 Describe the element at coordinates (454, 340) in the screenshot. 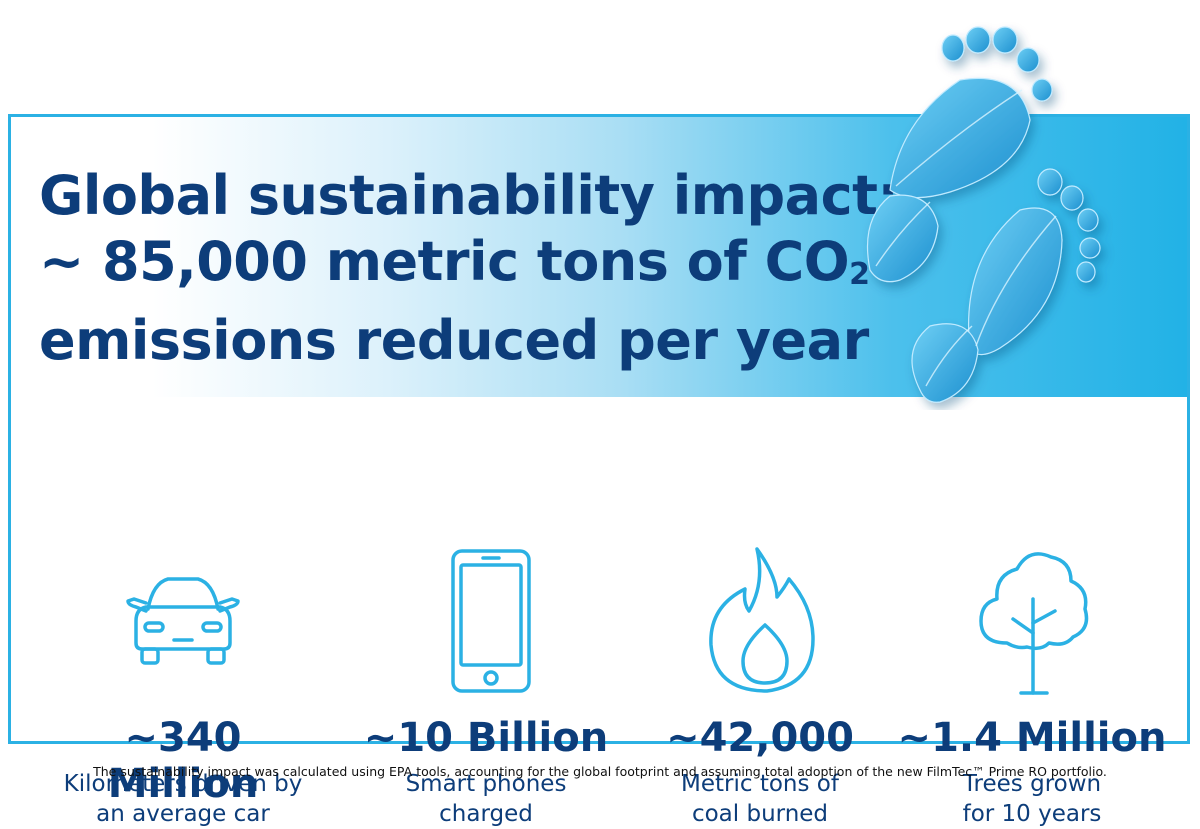

I see `headline-line-3: emissions reduced per year` at that location.